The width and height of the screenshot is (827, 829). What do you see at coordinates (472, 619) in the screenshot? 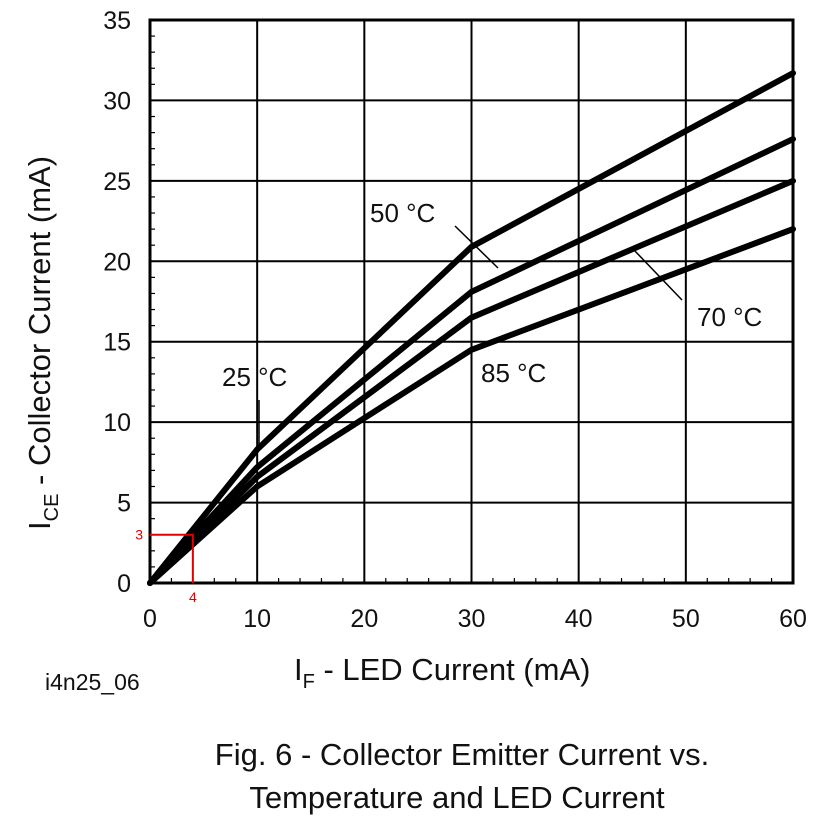
I see `x-tick-label: 30` at bounding box center [472, 619].